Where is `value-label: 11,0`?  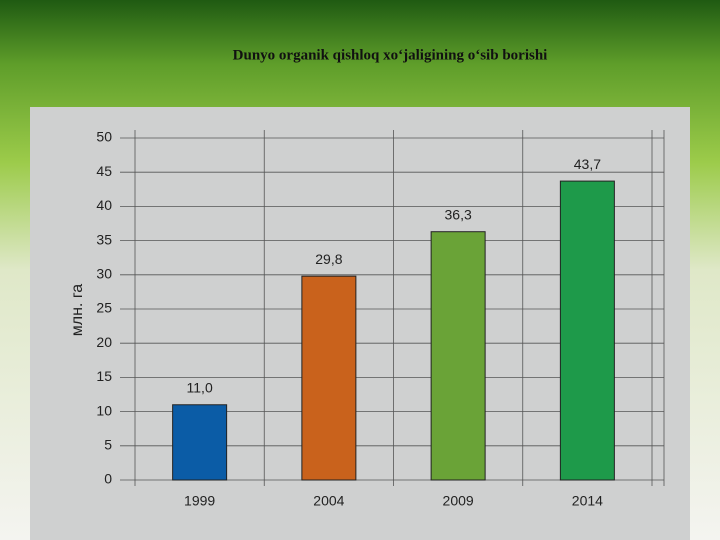 value-label: 11,0 is located at coordinates (200, 387).